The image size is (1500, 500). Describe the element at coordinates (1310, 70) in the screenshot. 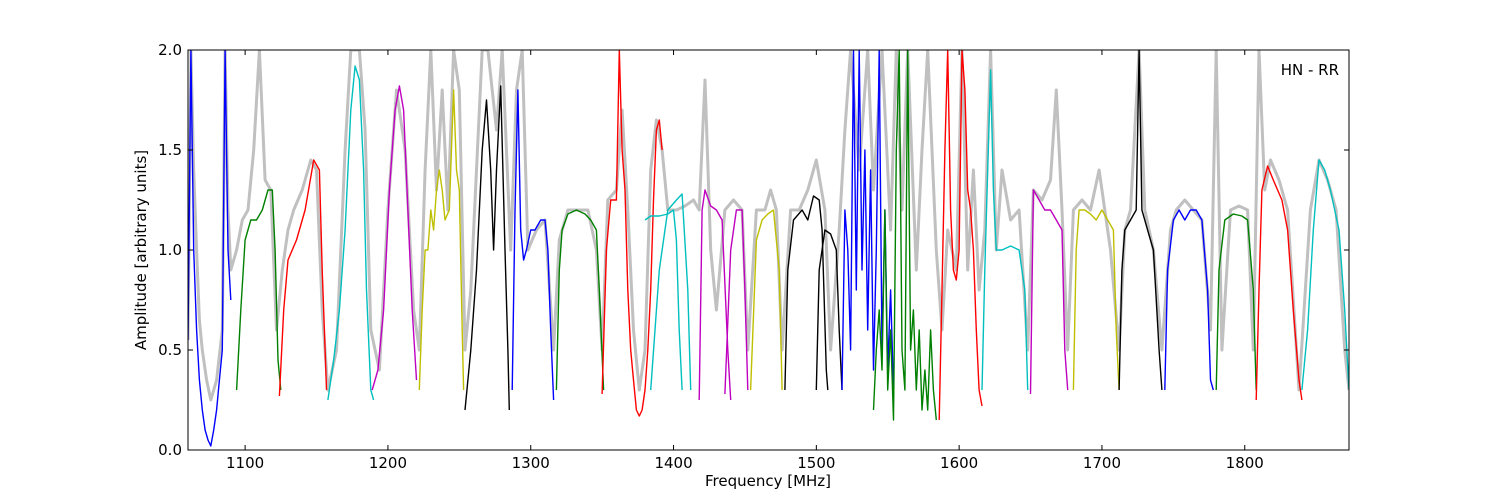

I see `chart-annotation: HN - RR` at that location.